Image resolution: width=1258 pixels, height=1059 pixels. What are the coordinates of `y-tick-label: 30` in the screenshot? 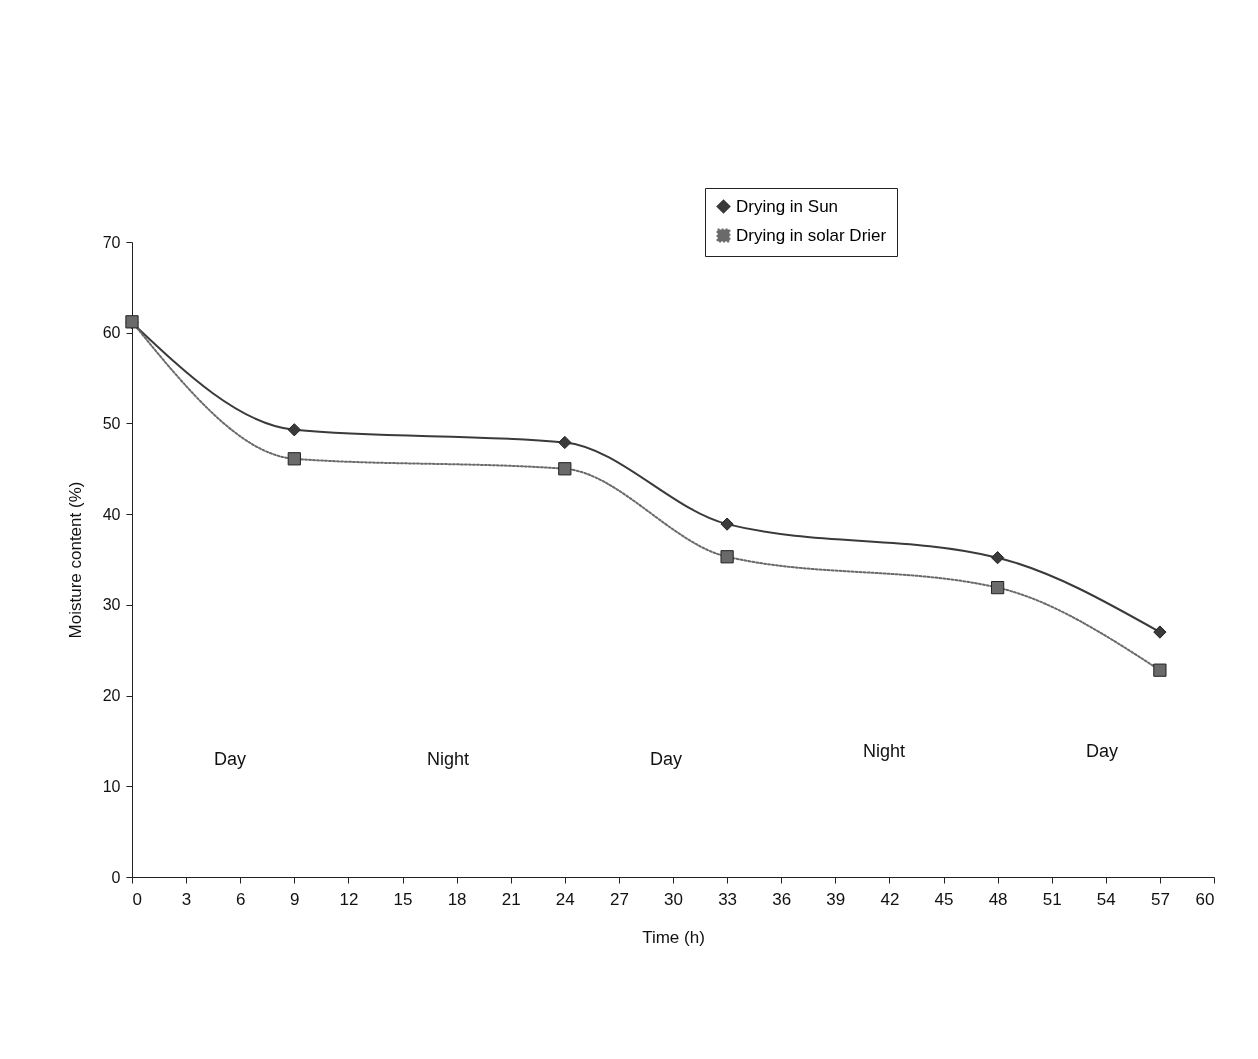 It's located at (111, 605).